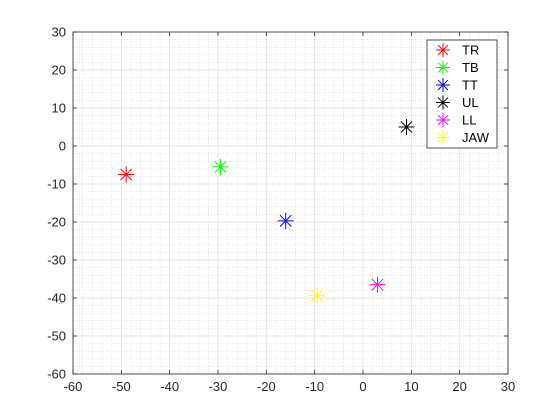 The height and width of the screenshot is (420, 560). I want to click on x-tick-label: 20, so click(459, 386).